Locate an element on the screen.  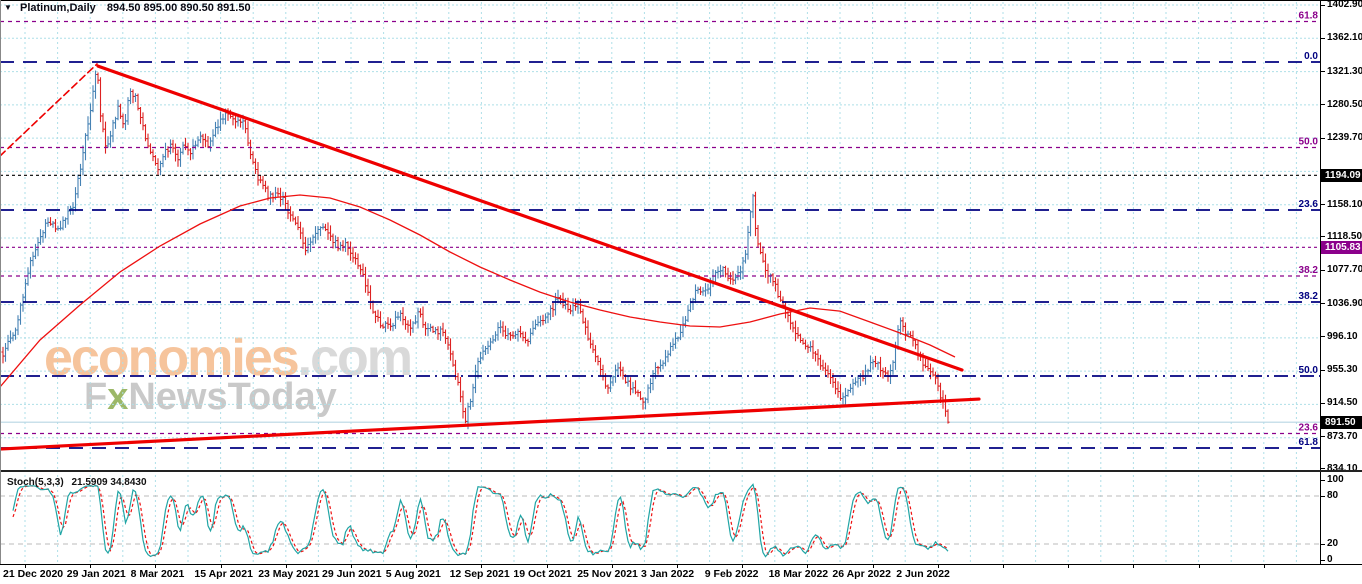
price-axis-label: 1118.50 is located at coordinates (1344, 236).